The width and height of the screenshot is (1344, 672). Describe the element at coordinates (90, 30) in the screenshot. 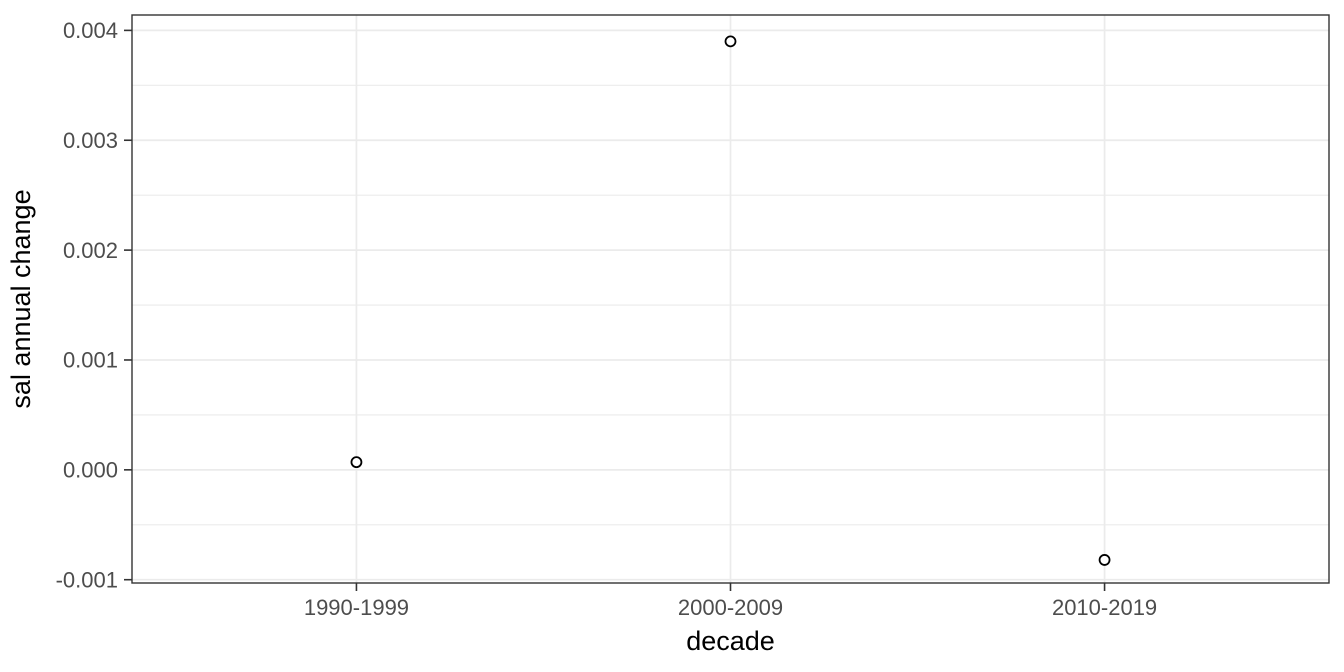

I see `y-axis-tick-label: 0.004` at that location.